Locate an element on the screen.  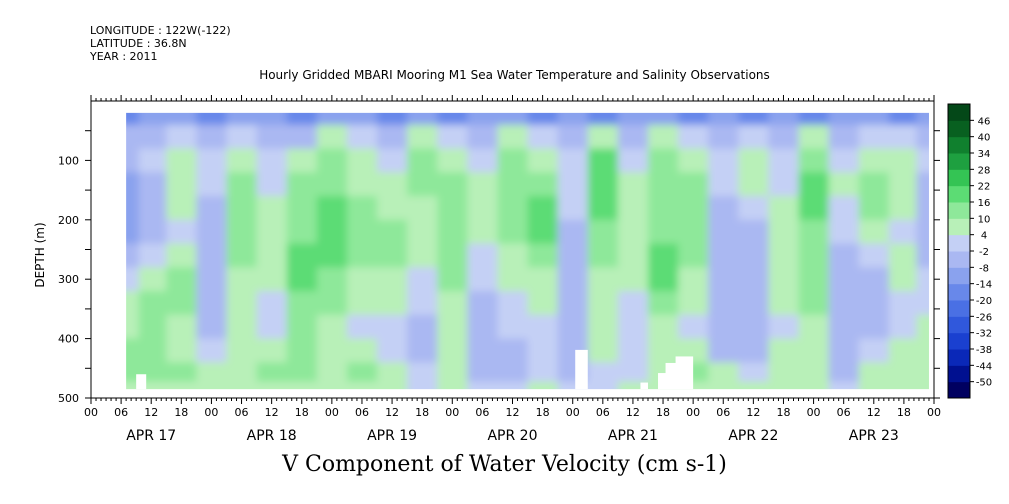
colorbar-tick-label: -38 is located at coordinates (984, 350).